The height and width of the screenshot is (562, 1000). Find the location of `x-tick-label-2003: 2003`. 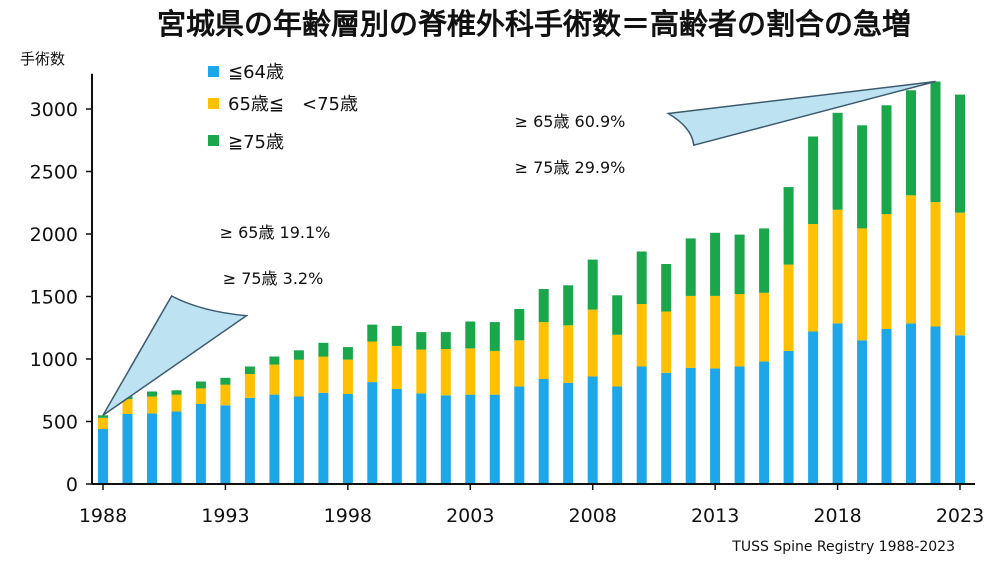

x-tick-label-2003: 2003 is located at coordinates (470, 516).